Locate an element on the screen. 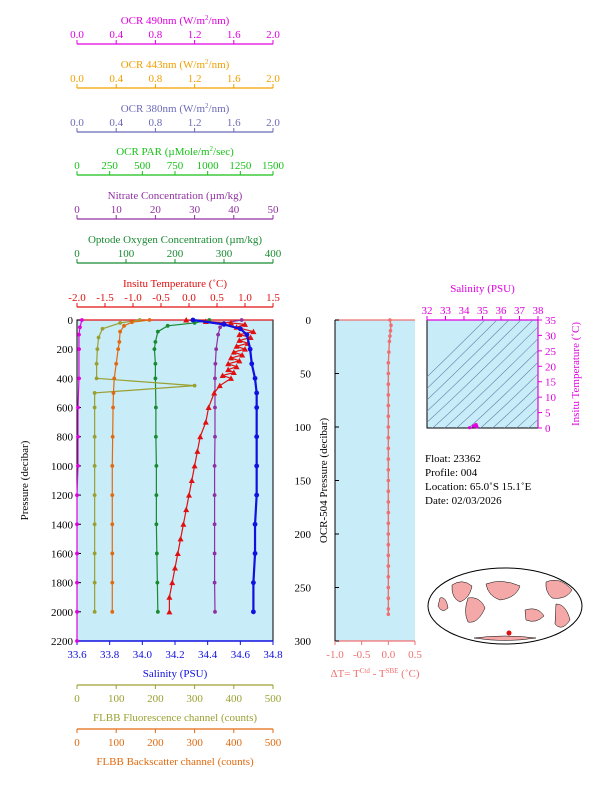 The height and width of the screenshot is (785, 598). temperature-tick-label: -0.5 is located at coordinates (161, 298).